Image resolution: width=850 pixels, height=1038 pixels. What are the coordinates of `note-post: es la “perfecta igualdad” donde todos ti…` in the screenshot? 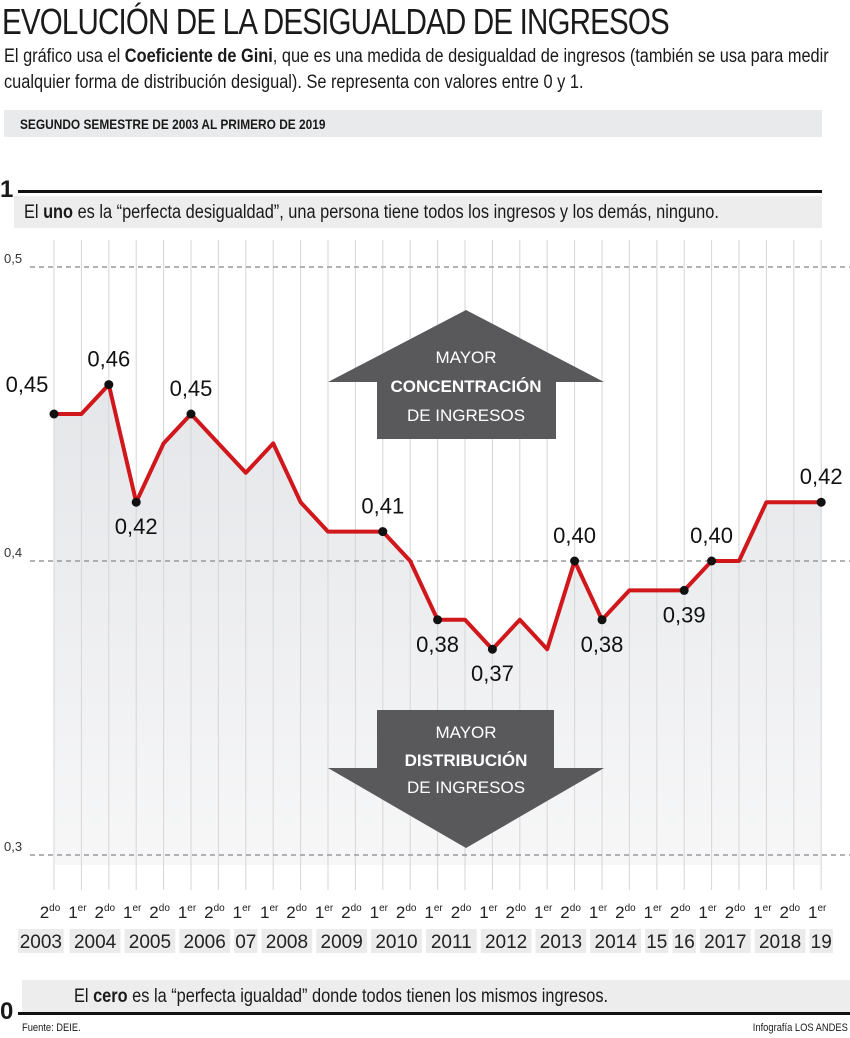 It's located at (368, 996).